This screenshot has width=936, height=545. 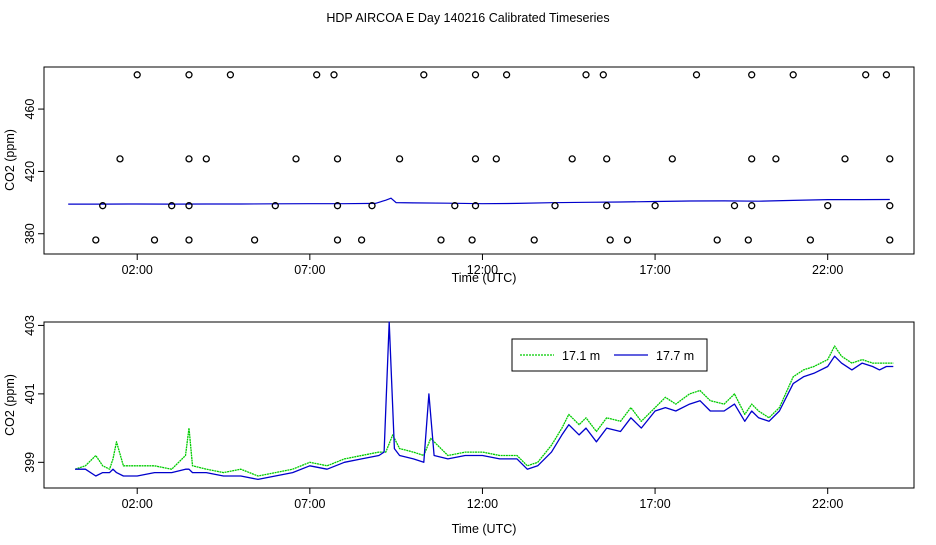 What do you see at coordinates (484, 278) in the screenshot?
I see `scatter-x-axis-label: Time (UTC)` at bounding box center [484, 278].